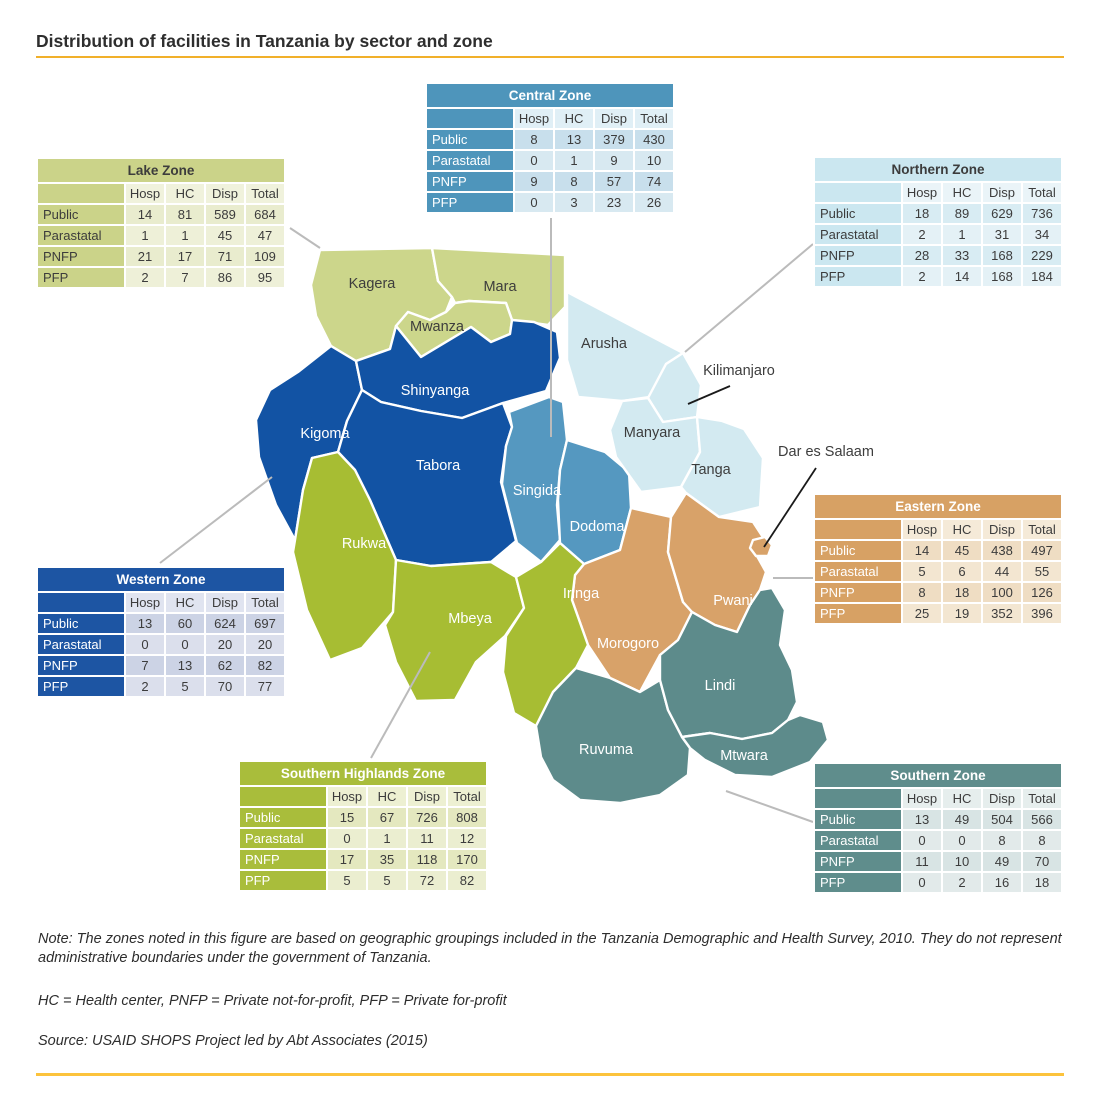  I want to click on value-cell: 7, so click(145, 665).